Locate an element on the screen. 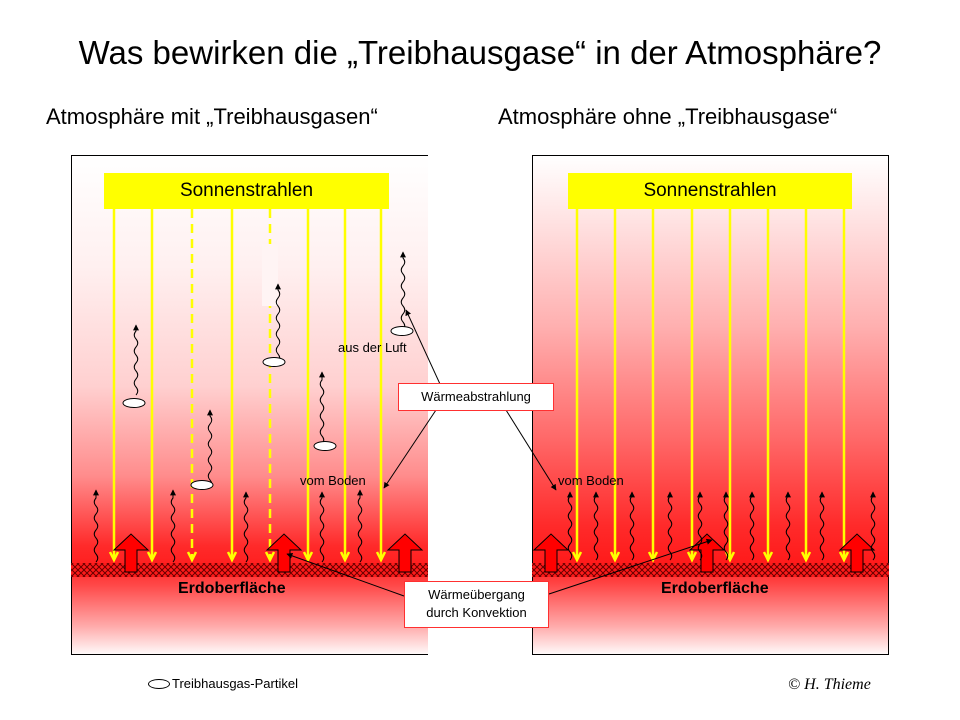 This screenshot has width=960, height=720. sunrays-left is located at coordinates (247, 386).